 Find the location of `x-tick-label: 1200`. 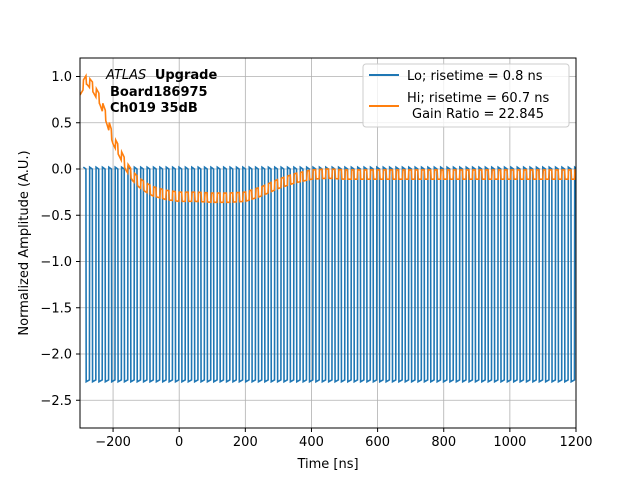

x-tick-label: 1200 is located at coordinates (575, 442).